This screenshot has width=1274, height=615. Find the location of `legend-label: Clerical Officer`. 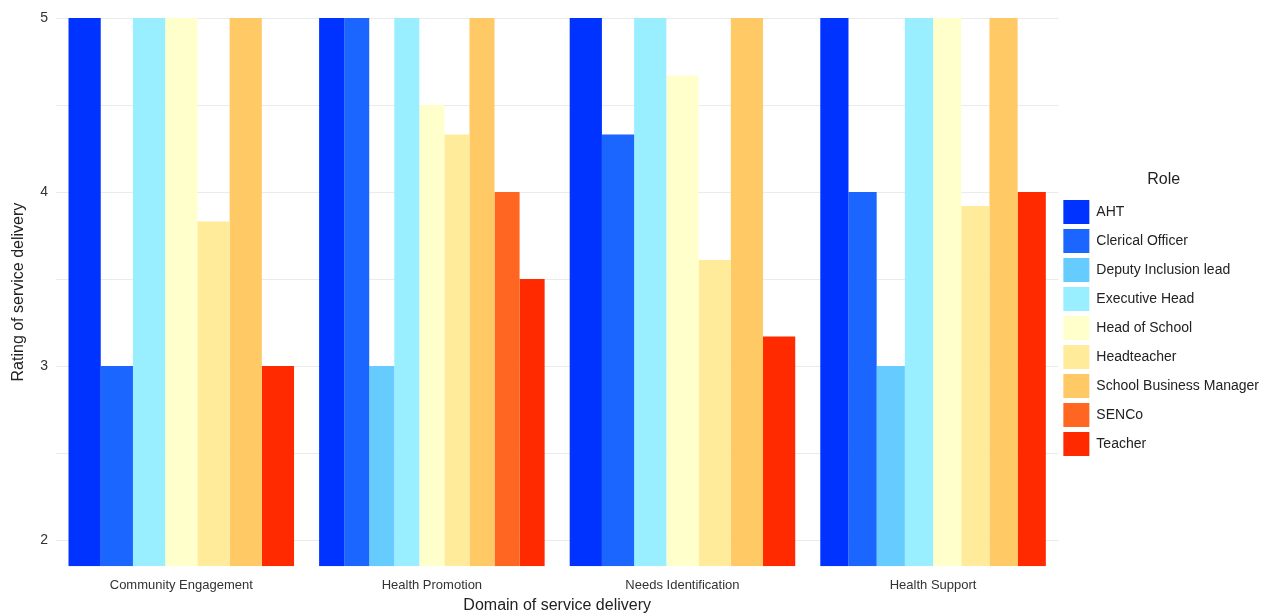

legend-label: Clerical Officer is located at coordinates (1142, 239).